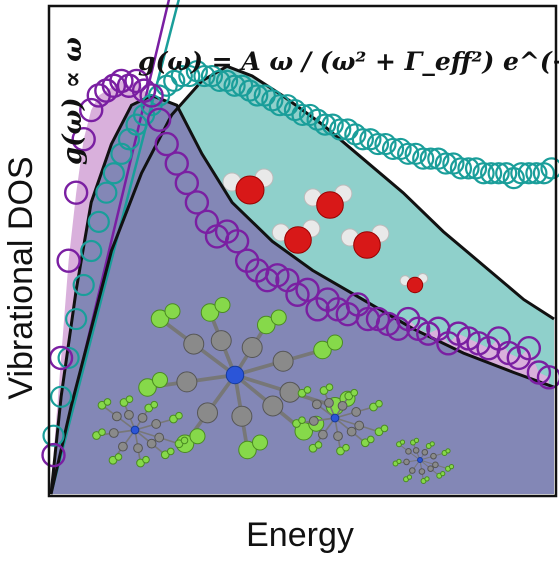 The height and width of the screenshot is (567, 559). Describe the element at coordinates (300, 535) in the screenshot. I see `x-axis-label: Energy` at that location.